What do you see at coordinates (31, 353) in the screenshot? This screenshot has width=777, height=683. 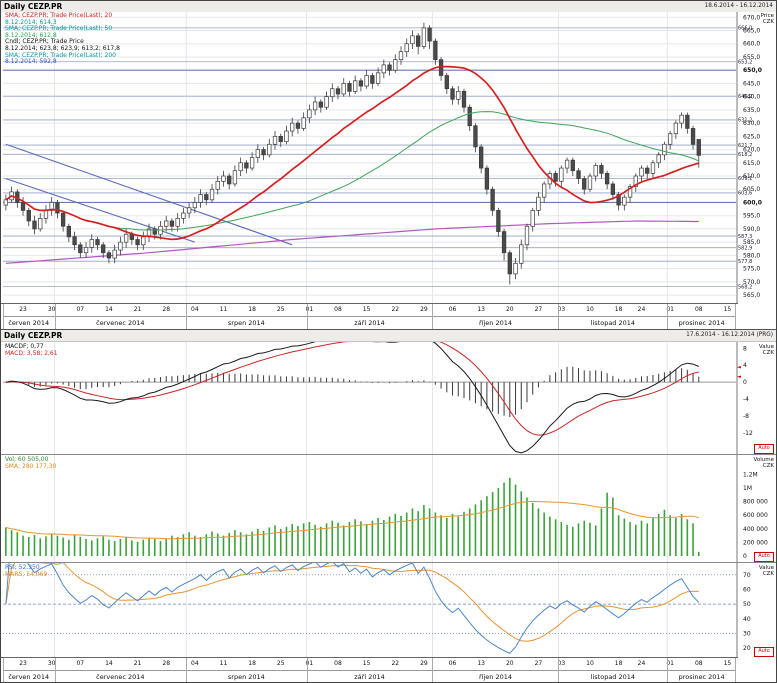 I see `legend-line: MACD; 3,58; 2,61` at bounding box center [31, 353].